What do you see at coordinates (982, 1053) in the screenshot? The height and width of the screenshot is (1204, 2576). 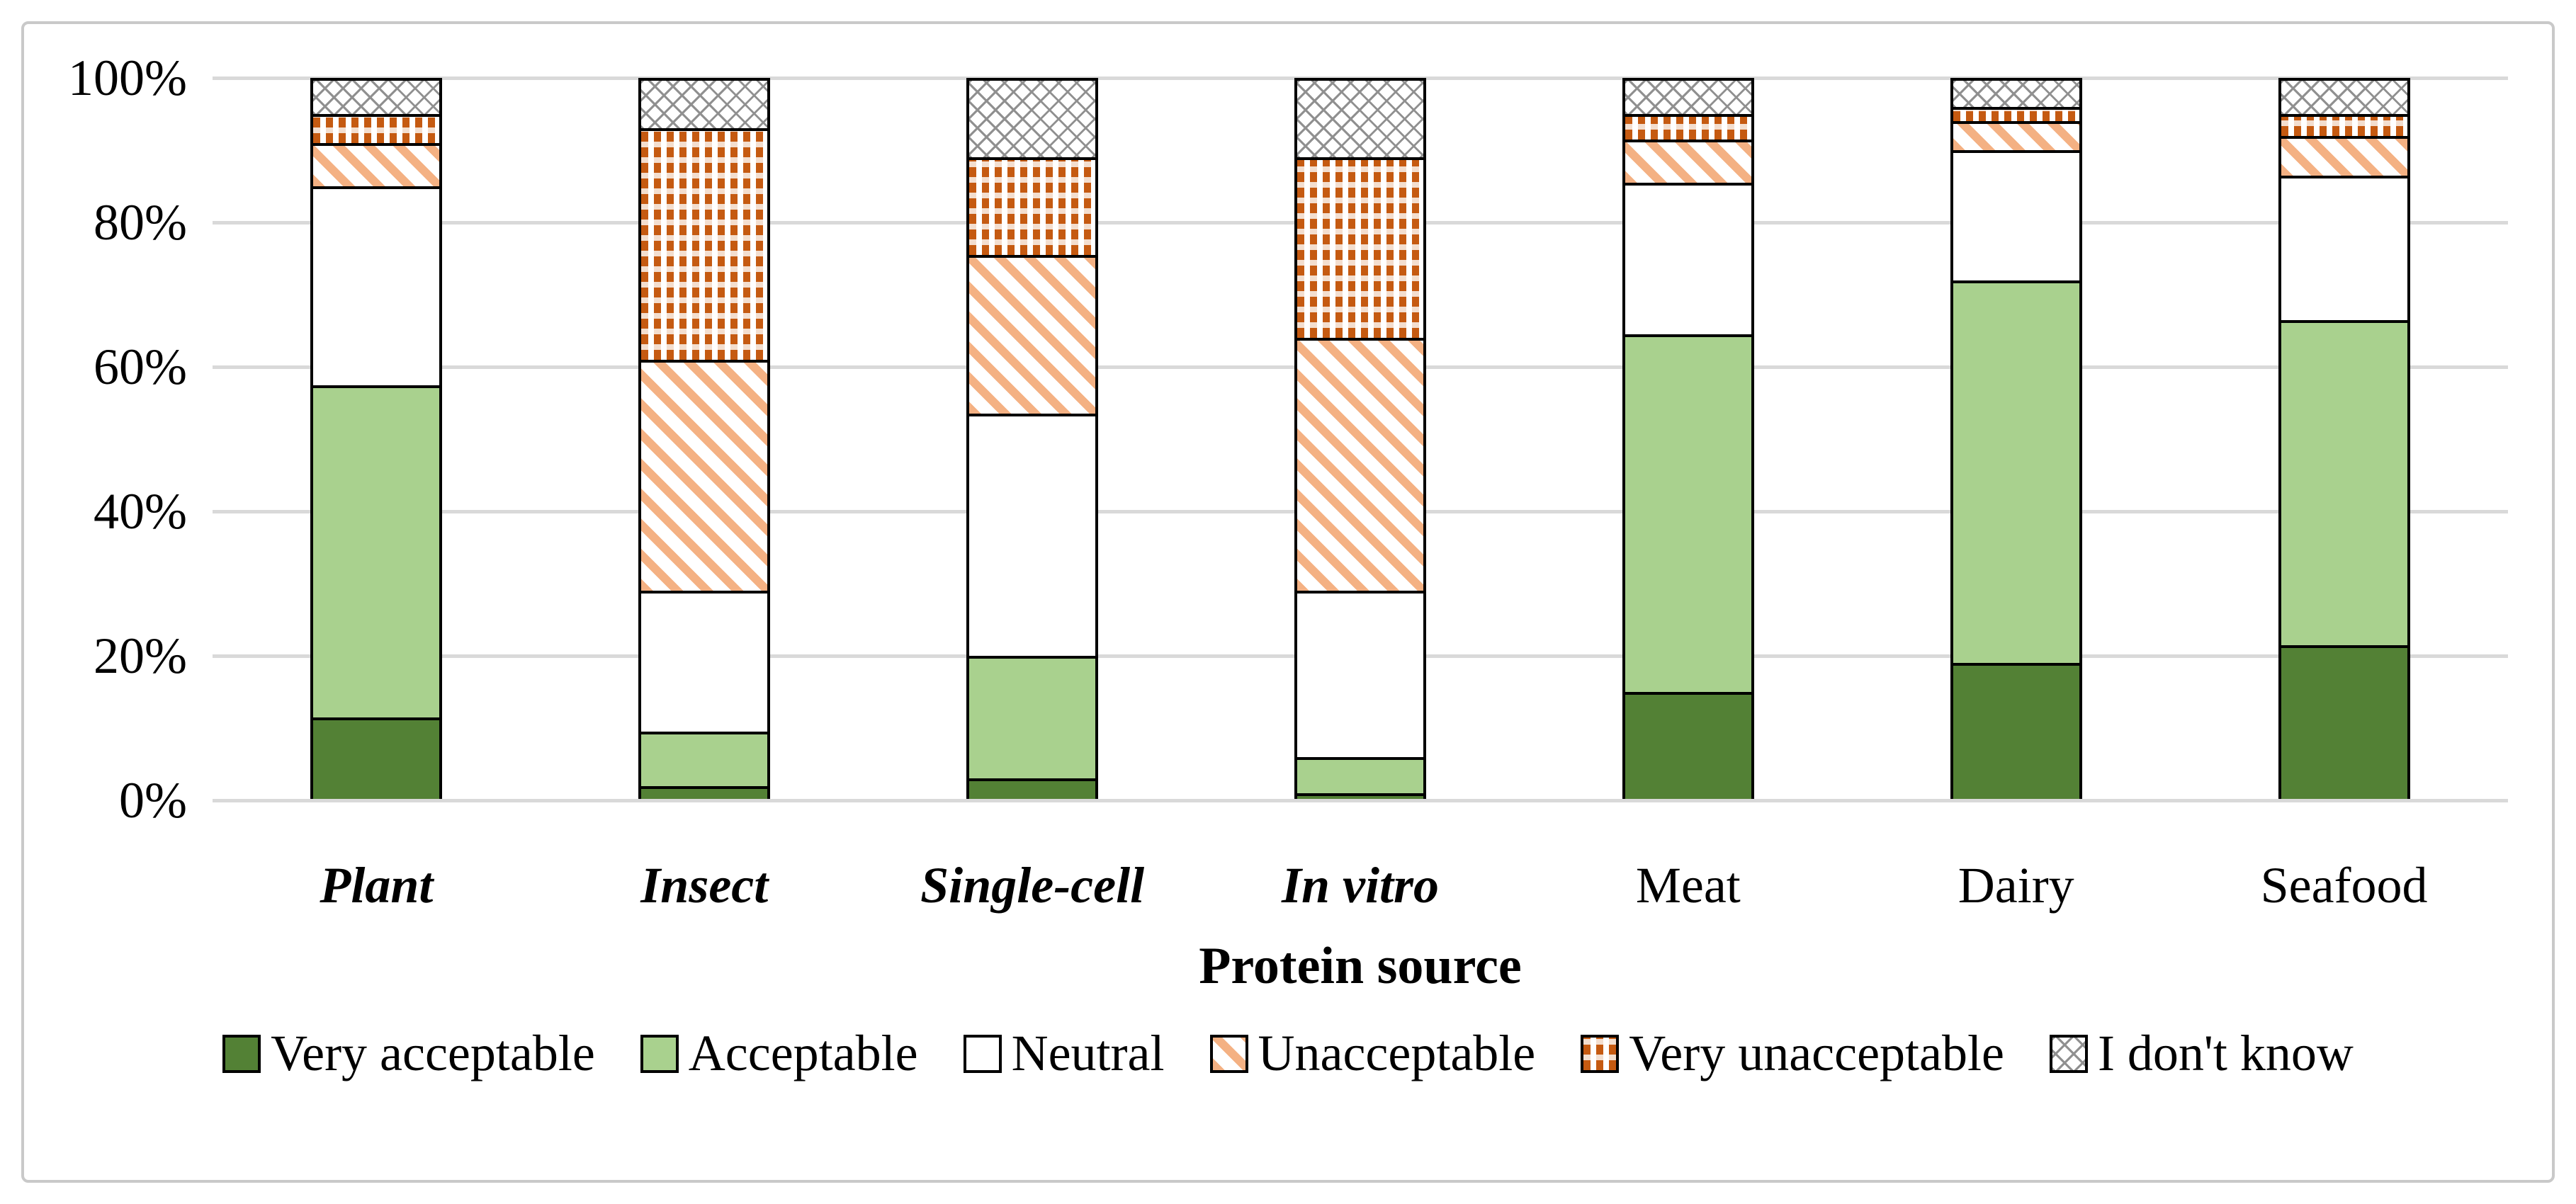 I see `legend-swatch-solid-white` at bounding box center [982, 1053].